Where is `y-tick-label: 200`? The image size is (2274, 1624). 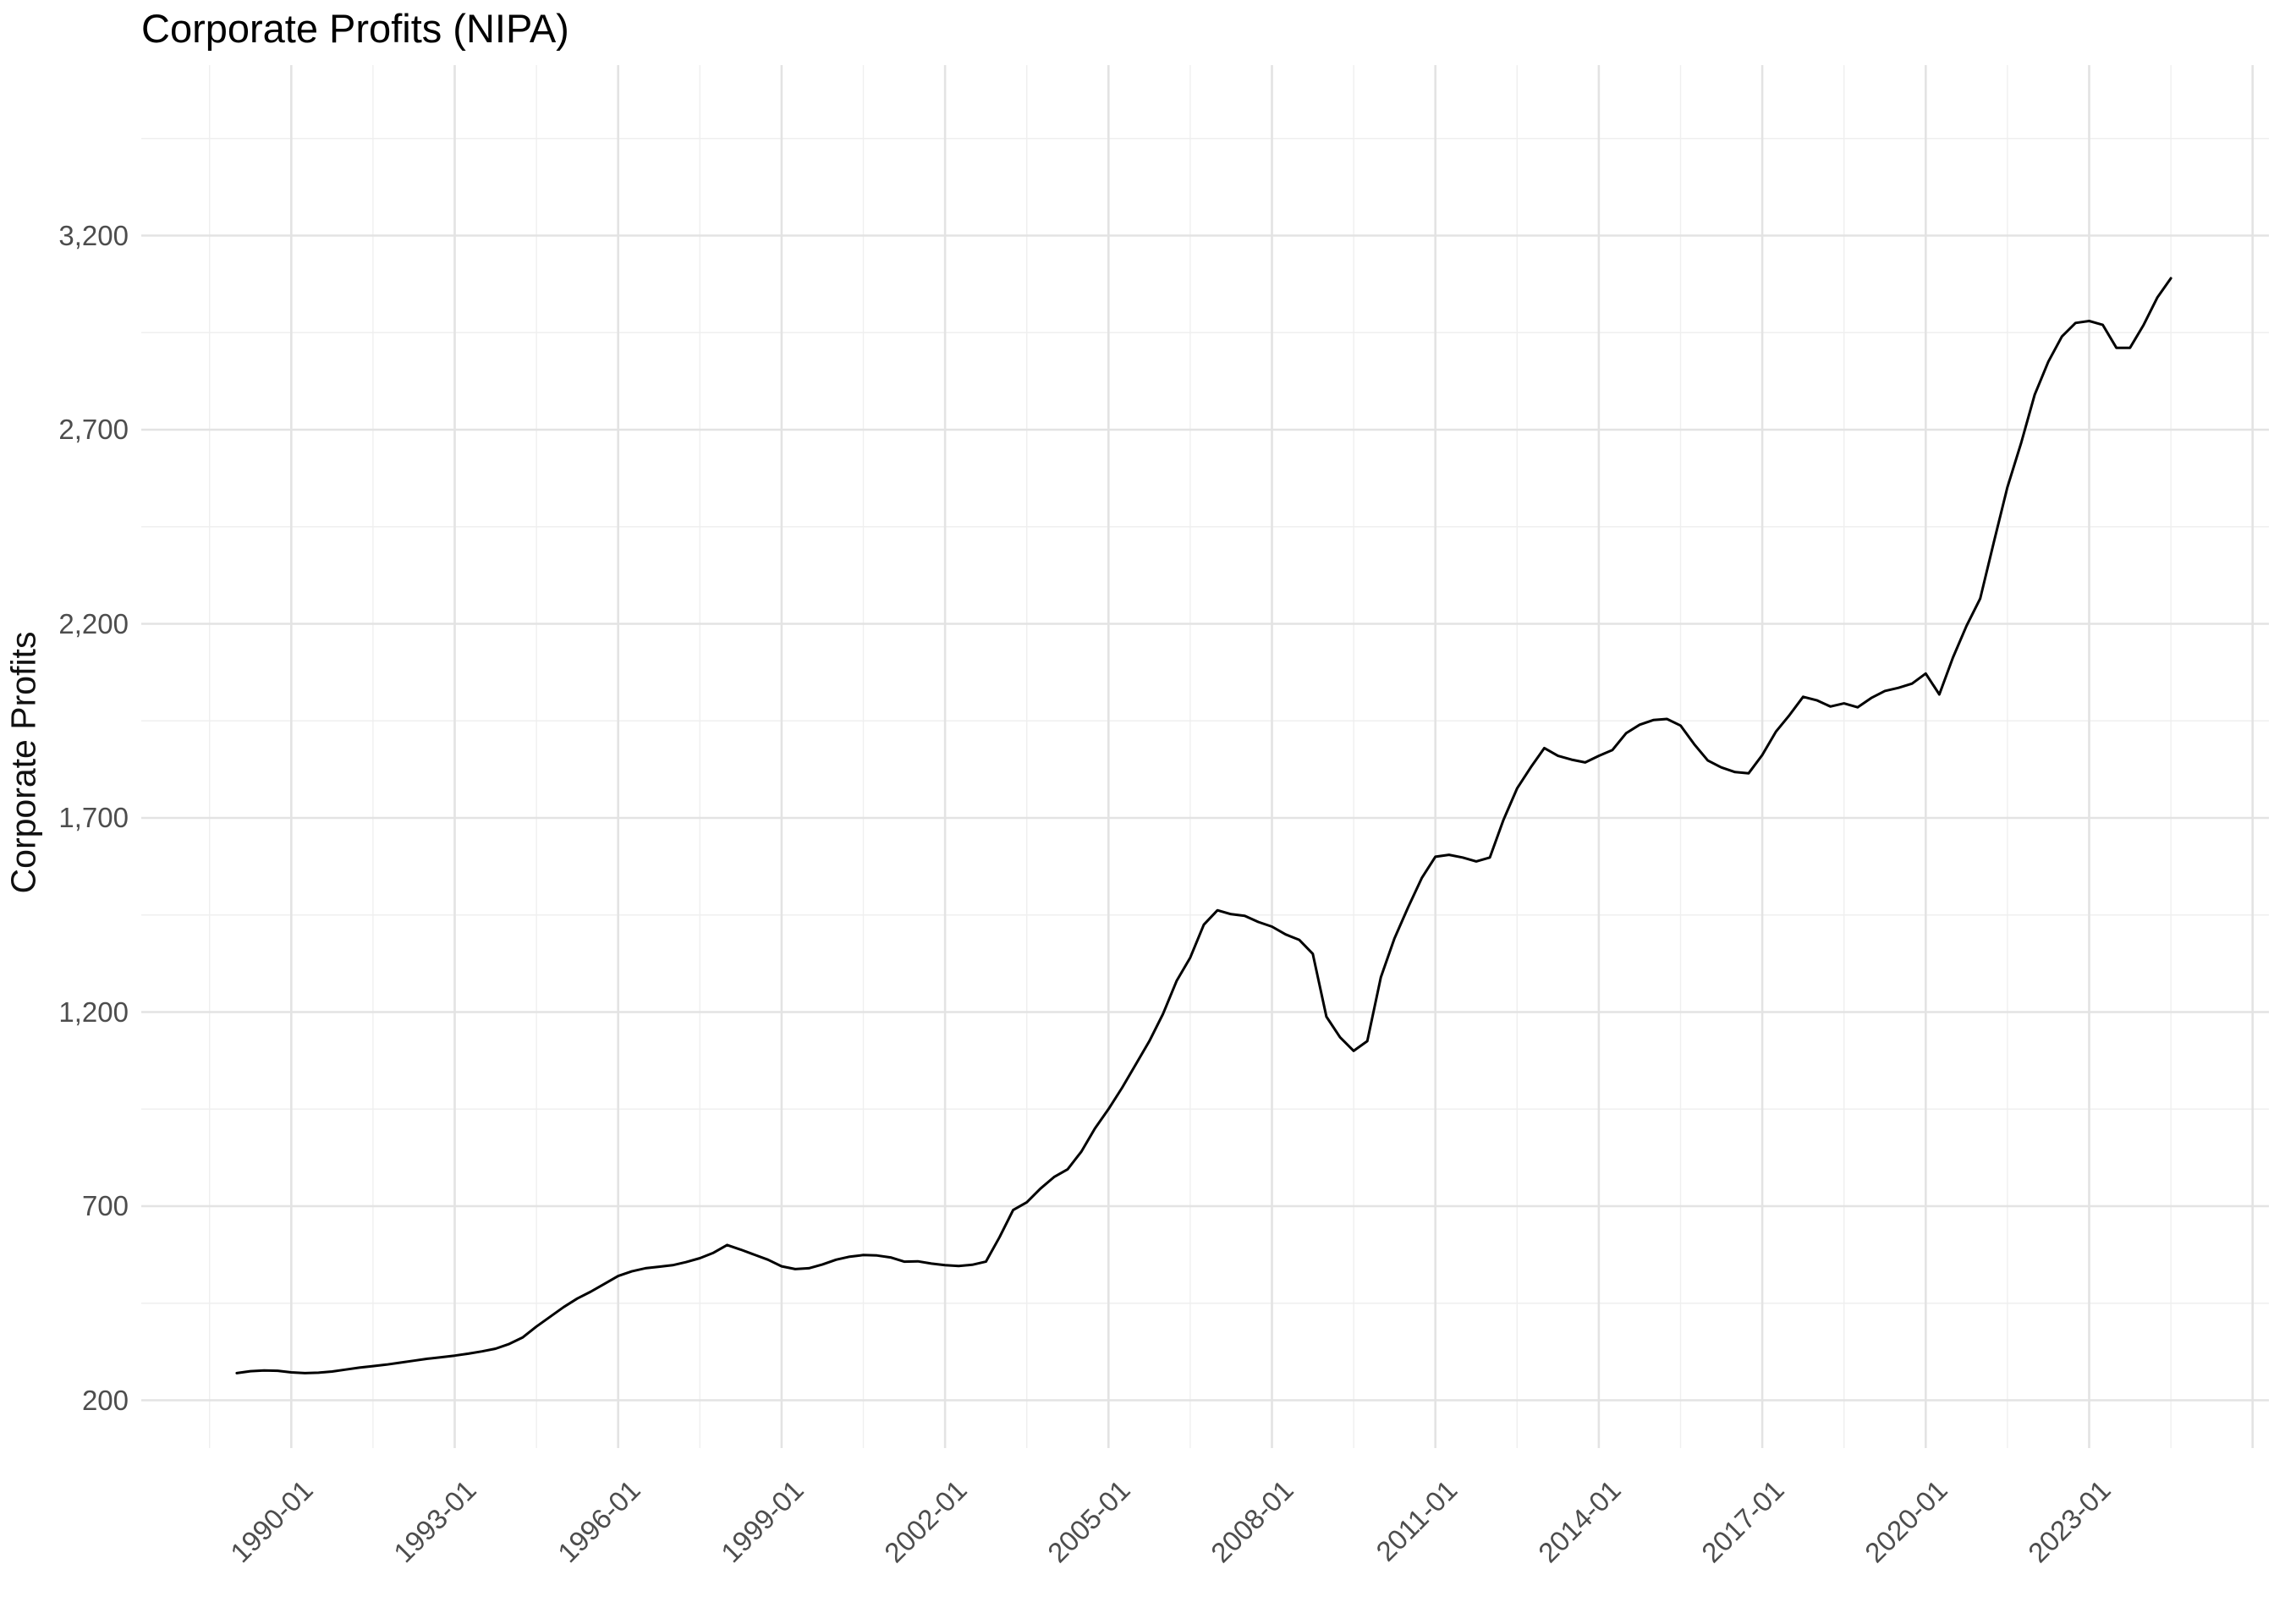
y-tick-label: 200 is located at coordinates (105, 1400).